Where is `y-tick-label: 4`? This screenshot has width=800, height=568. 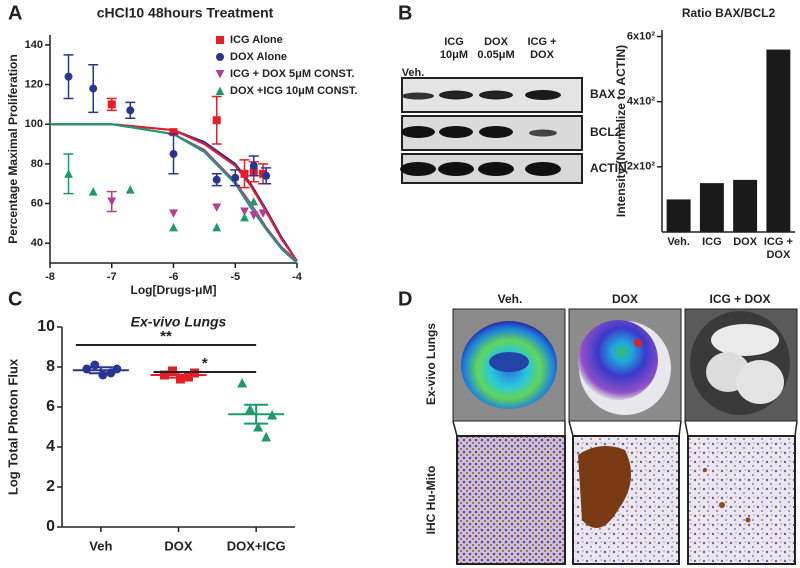 y-tick-label: 4 is located at coordinates (50, 446).